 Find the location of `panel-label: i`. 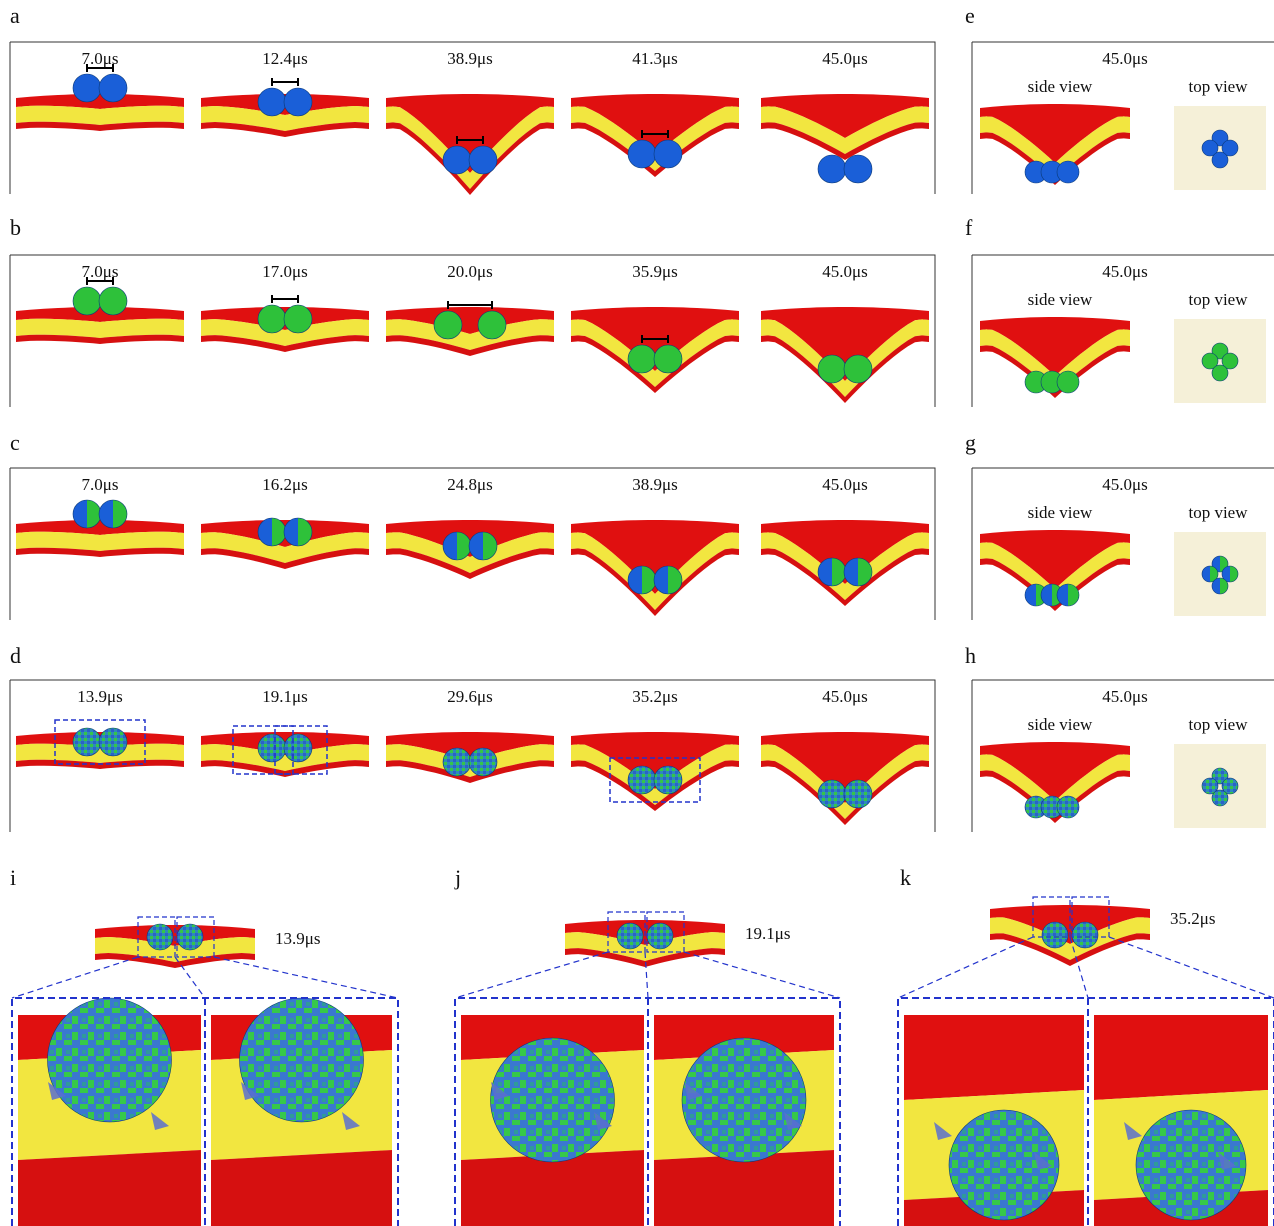

panel-label: i is located at coordinates (13, 877).